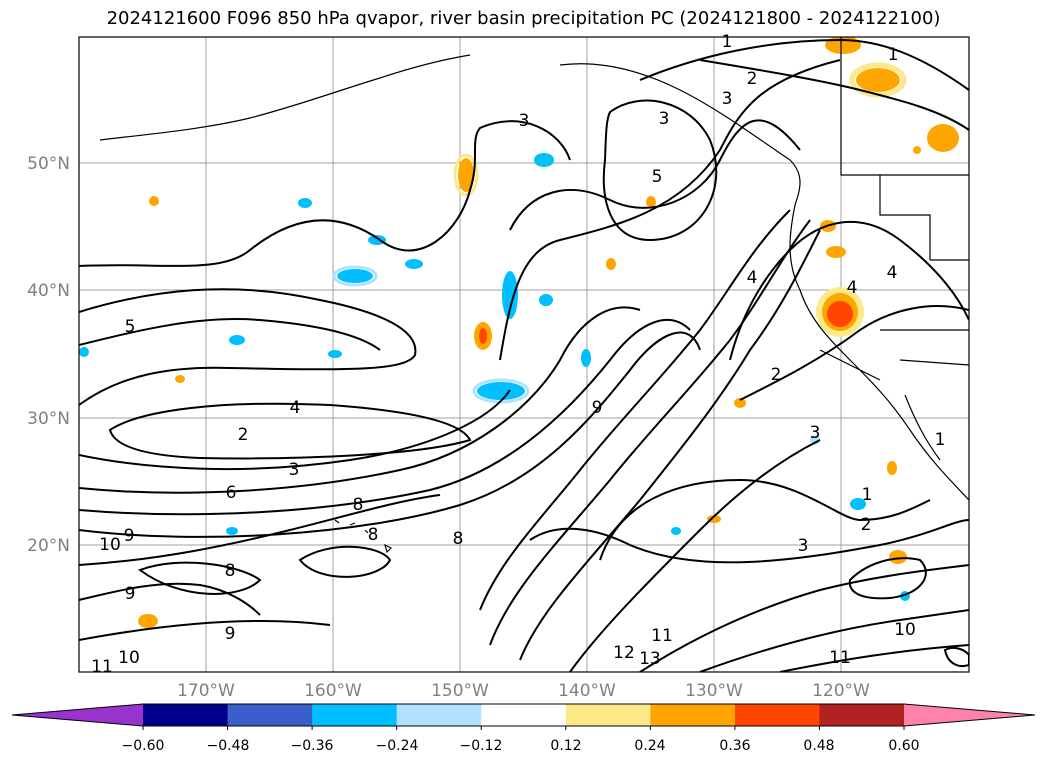 The width and height of the screenshot is (1047, 765). Describe the element at coordinates (231, 493) in the screenshot. I see `contour-label: 6` at that location.